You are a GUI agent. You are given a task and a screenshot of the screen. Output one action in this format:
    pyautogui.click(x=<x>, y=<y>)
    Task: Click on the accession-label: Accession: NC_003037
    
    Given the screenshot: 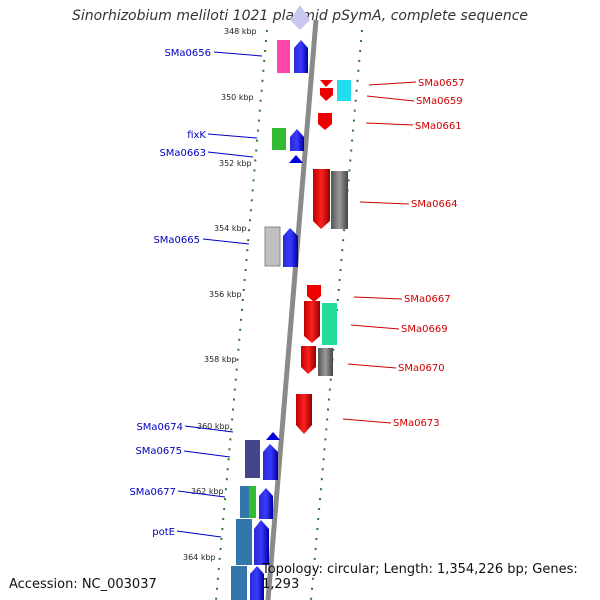 What is the action you would take?
    pyautogui.click(x=83, y=584)
    